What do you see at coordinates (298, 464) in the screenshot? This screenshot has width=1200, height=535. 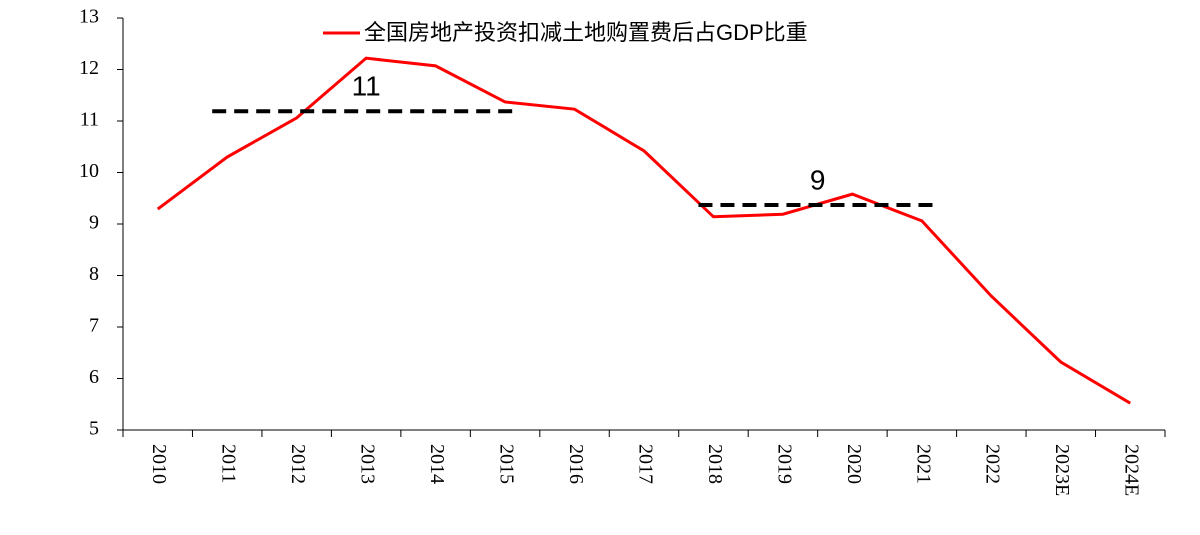 I see `x-tick-label: 2012` at bounding box center [298, 464].